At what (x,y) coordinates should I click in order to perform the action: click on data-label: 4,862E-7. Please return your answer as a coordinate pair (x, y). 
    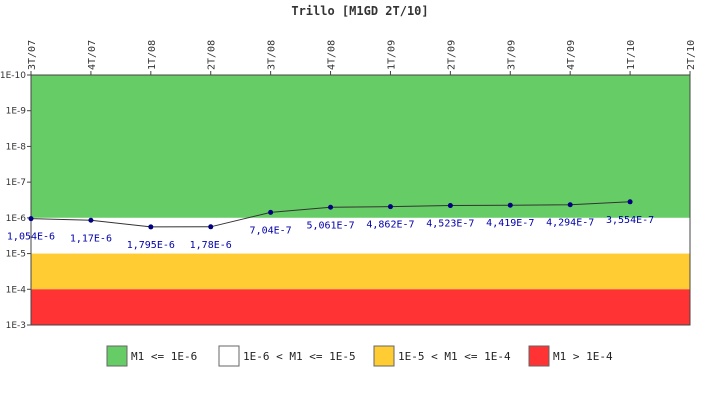
    Looking at the image, I should click on (390, 225).